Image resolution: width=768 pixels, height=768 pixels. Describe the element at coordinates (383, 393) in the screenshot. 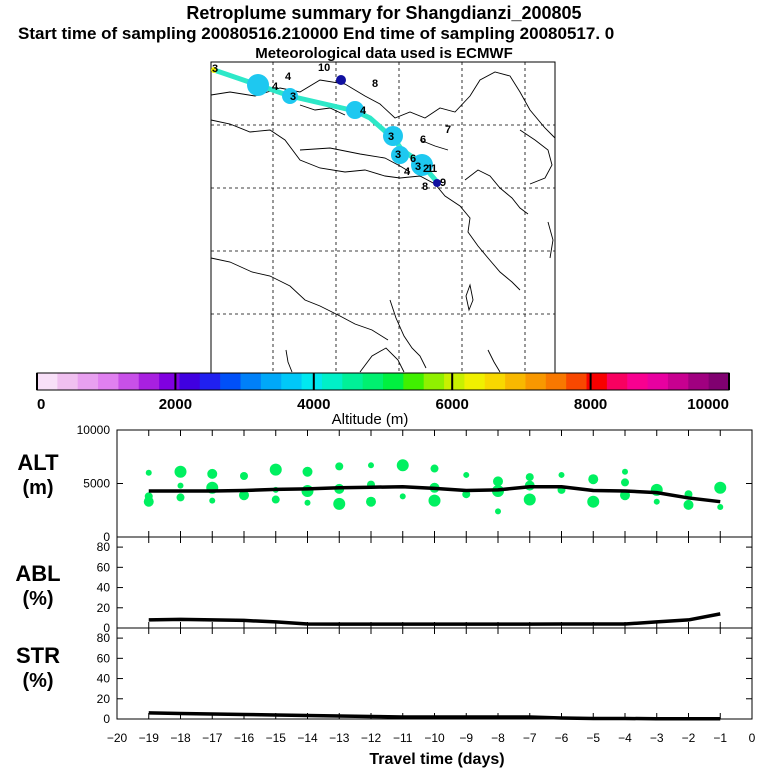

I see `colorbar-ticks: 0 2000 4000 6000 8000 10000` at that location.